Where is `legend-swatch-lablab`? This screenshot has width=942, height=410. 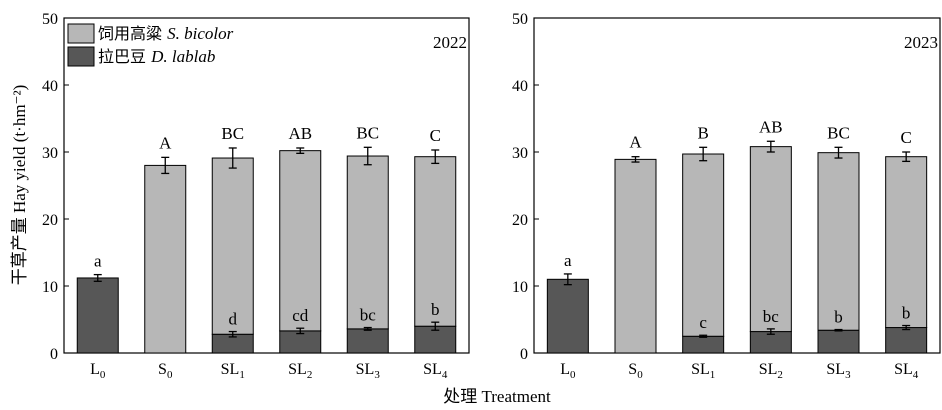 legend-swatch-lablab is located at coordinates (81, 56).